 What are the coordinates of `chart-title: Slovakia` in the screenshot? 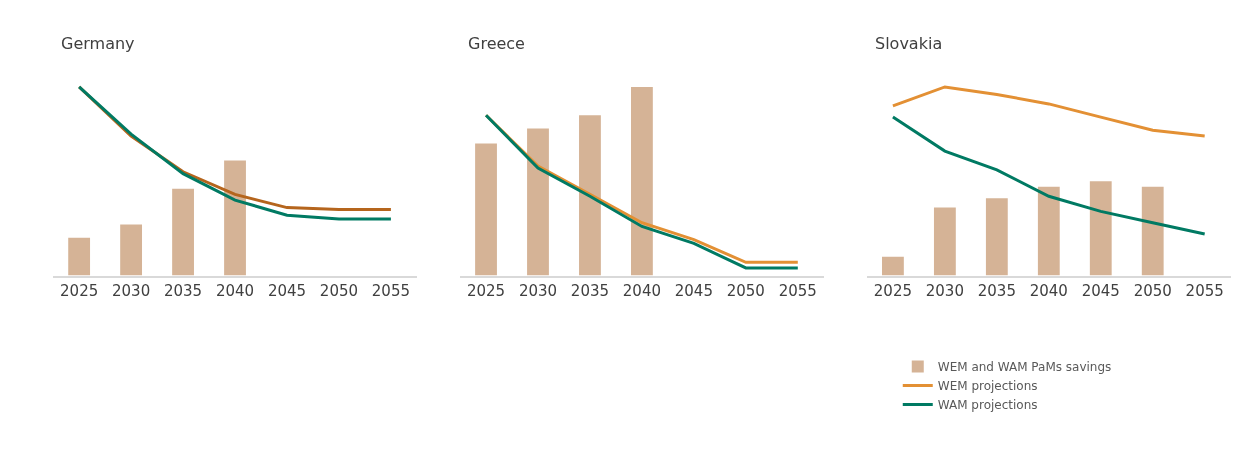 It's located at (909, 43).